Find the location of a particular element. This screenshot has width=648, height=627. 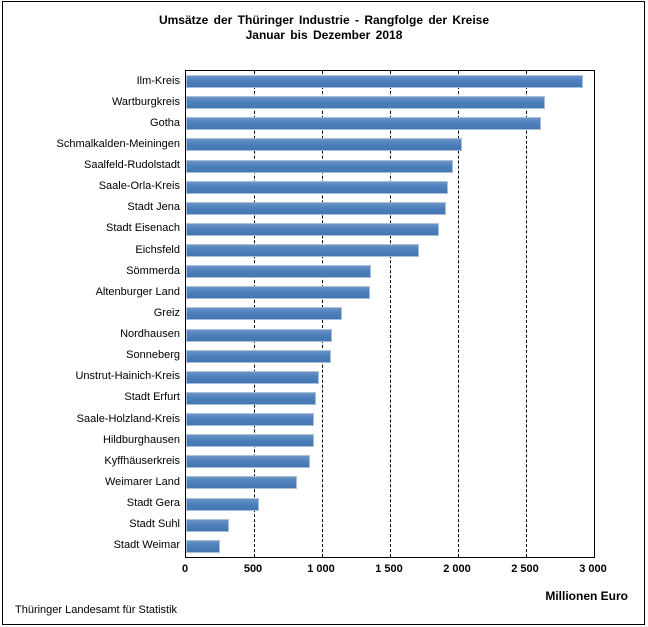

category-label: Sömmerda is located at coordinates (153, 270).